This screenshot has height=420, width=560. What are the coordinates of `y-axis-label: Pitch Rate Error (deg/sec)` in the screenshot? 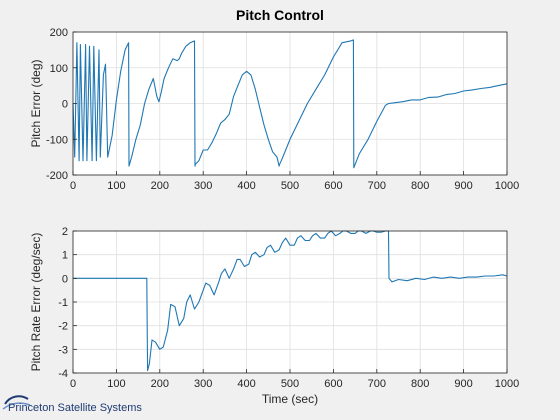 It's located at (36, 302).